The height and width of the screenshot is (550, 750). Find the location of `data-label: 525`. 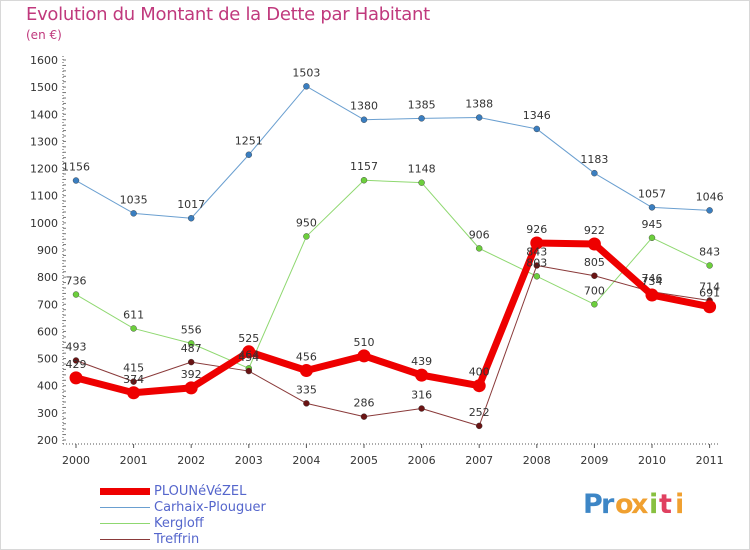

data-label: 525 is located at coordinates (248, 338).